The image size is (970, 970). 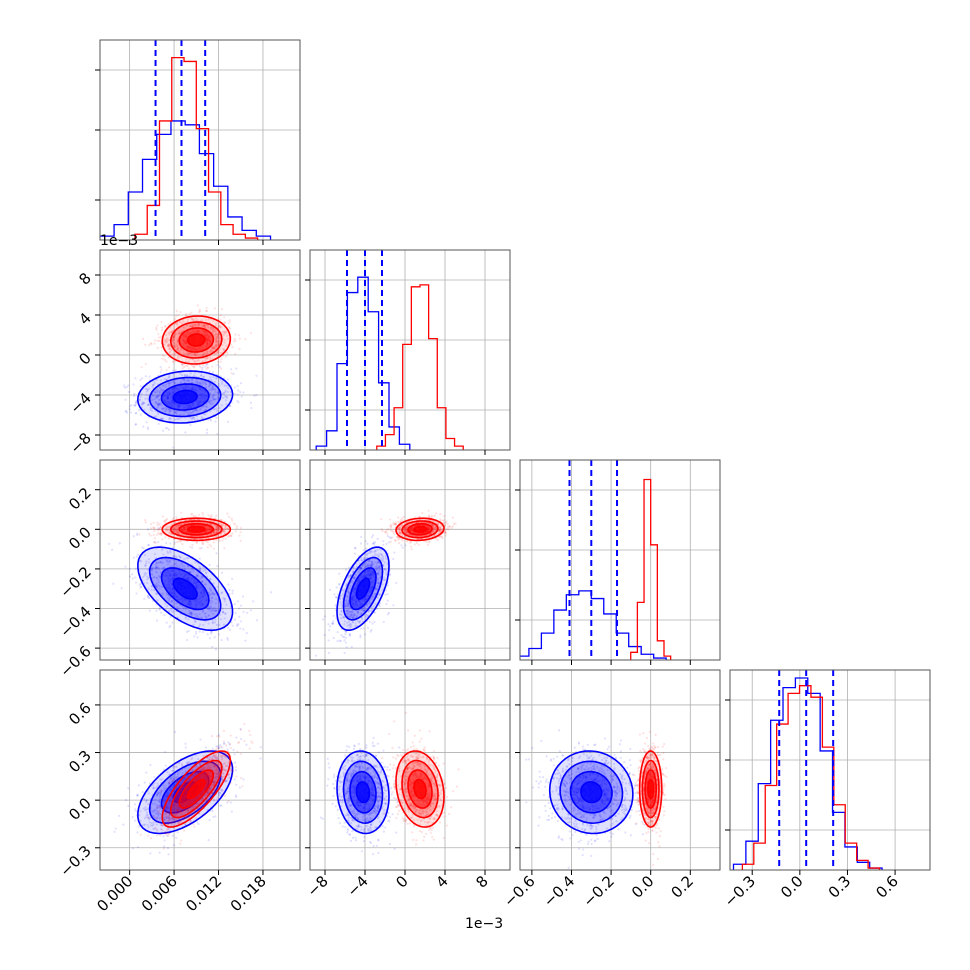 What do you see at coordinates (80, 714) in the screenshot?
I see `y-tick-label: 0.6` at bounding box center [80, 714].